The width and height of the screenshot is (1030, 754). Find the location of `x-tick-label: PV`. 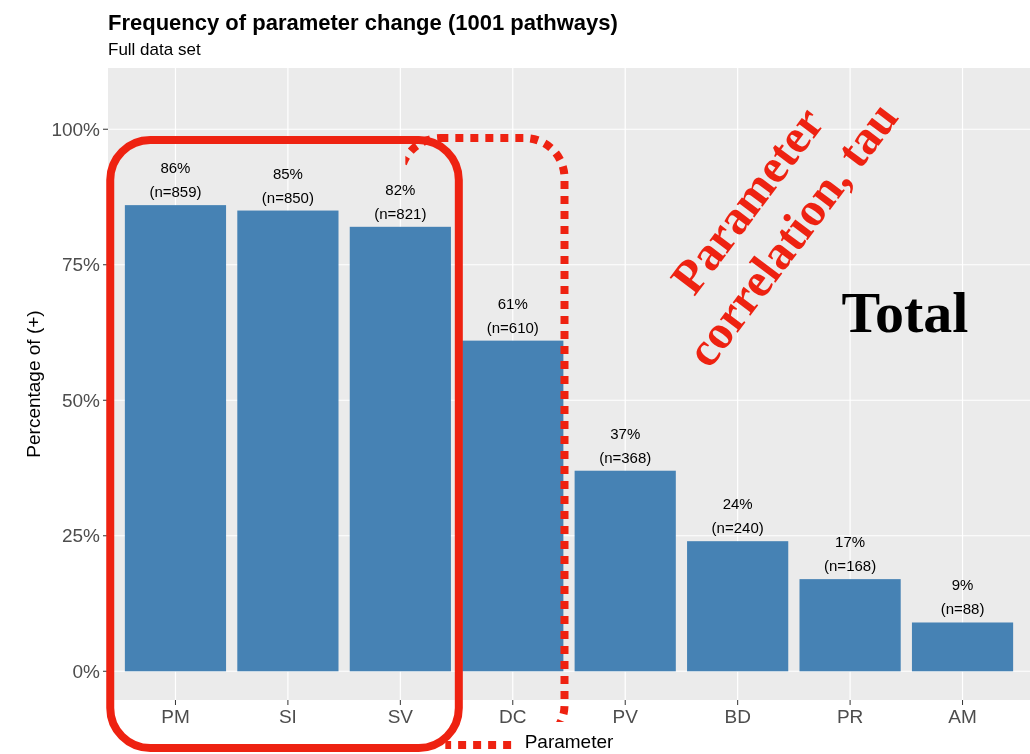

x-tick-label: PV is located at coordinates (625, 716).